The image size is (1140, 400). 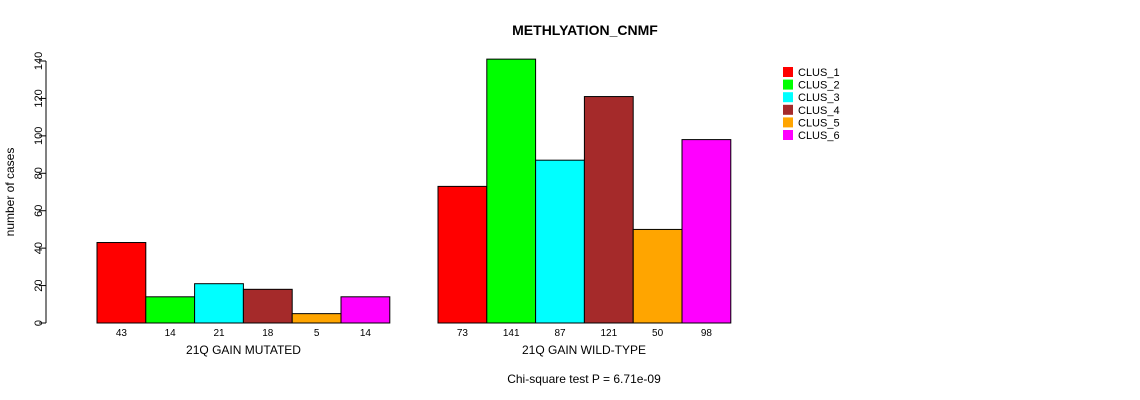 I want to click on group-label-wild-type: 21Q GAIN WILD-TYPE, so click(x=584, y=350).